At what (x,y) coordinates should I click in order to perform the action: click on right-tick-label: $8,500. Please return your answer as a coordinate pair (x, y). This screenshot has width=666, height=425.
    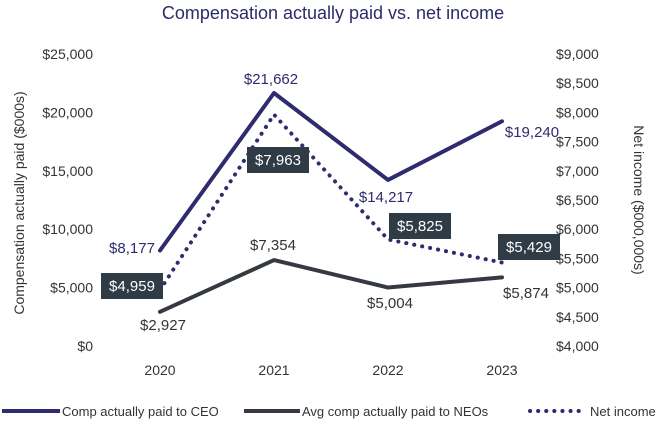
    Looking at the image, I should click on (577, 83).